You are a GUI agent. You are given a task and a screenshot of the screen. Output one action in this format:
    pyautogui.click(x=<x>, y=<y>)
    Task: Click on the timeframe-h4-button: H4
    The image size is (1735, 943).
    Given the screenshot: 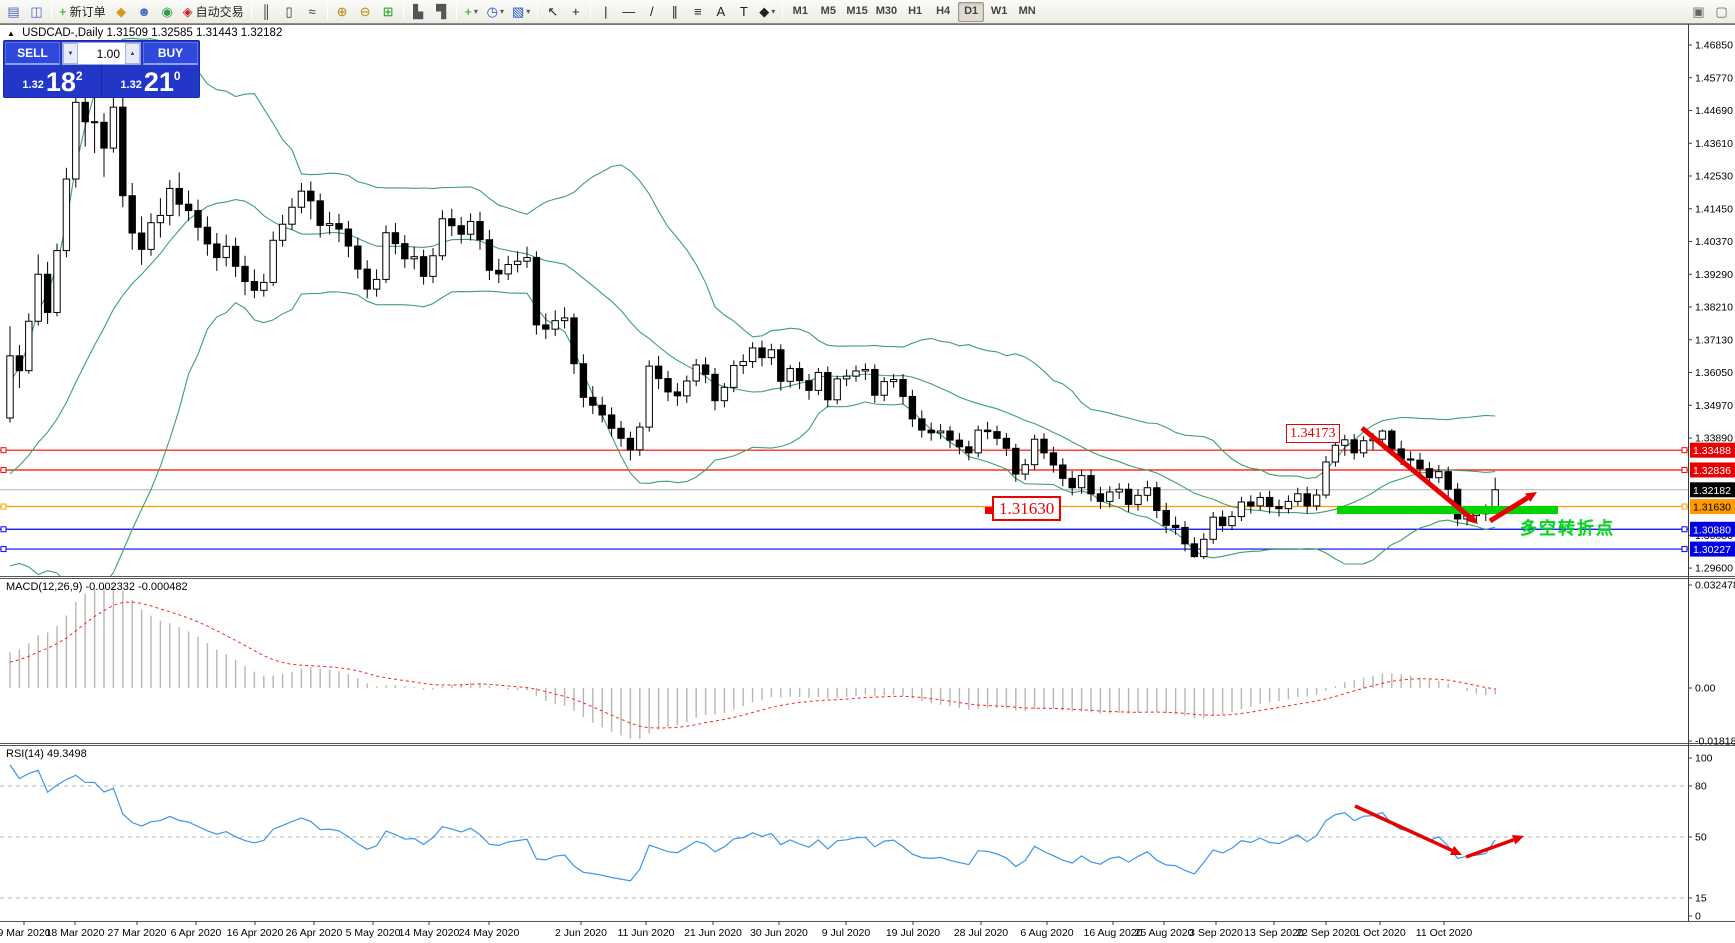 What is the action you would take?
    pyautogui.click(x=943, y=11)
    